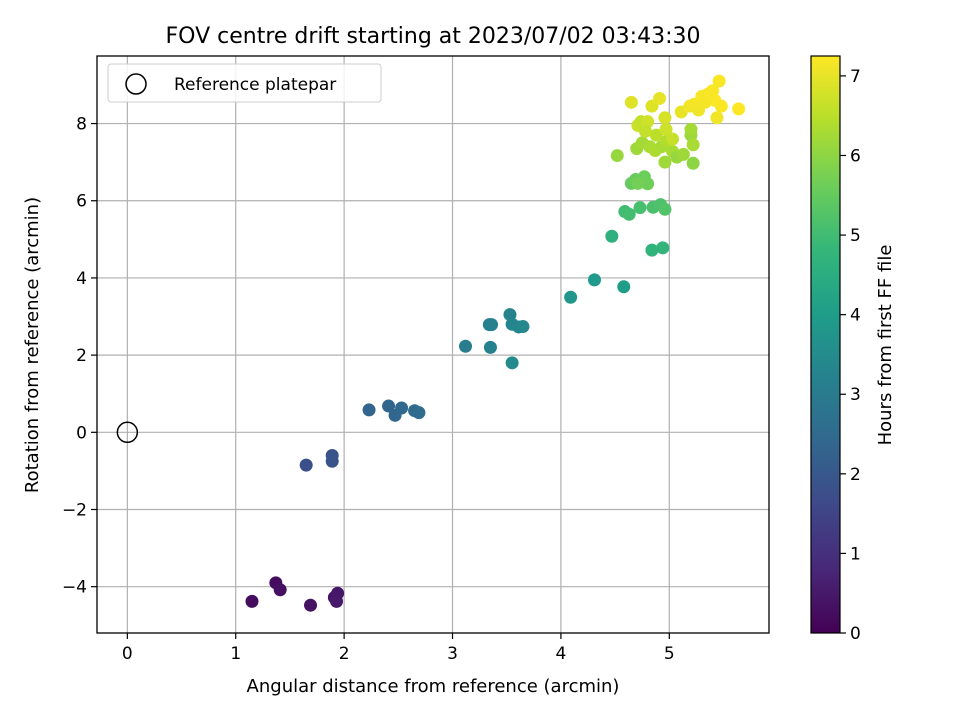 The height and width of the screenshot is (720, 960). I want to click on colorbar-tick-label: 4, so click(855, 316).